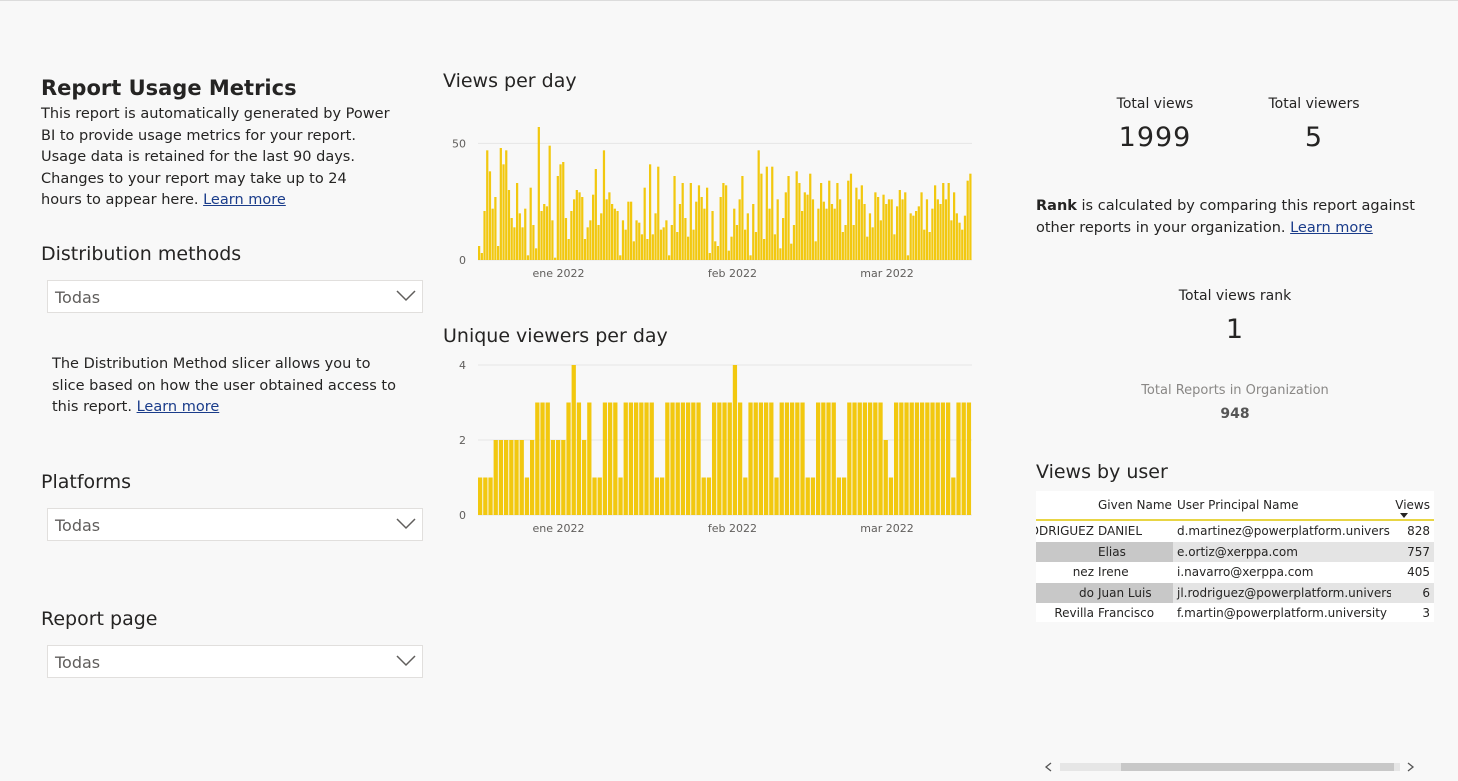 Image resolution: width=1458 pixels, height=781 pixels. I want to click on table-row: Elias e.ortiz@xerppa.com 757, so click(1235, 551).